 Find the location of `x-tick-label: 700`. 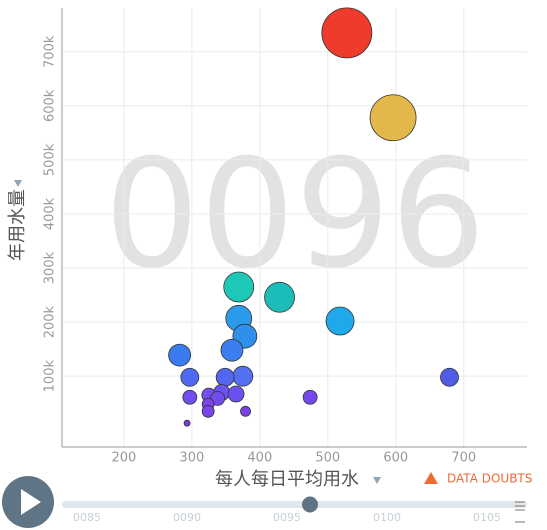

x-tick-label: 700 is located at coordinates (463, 458).